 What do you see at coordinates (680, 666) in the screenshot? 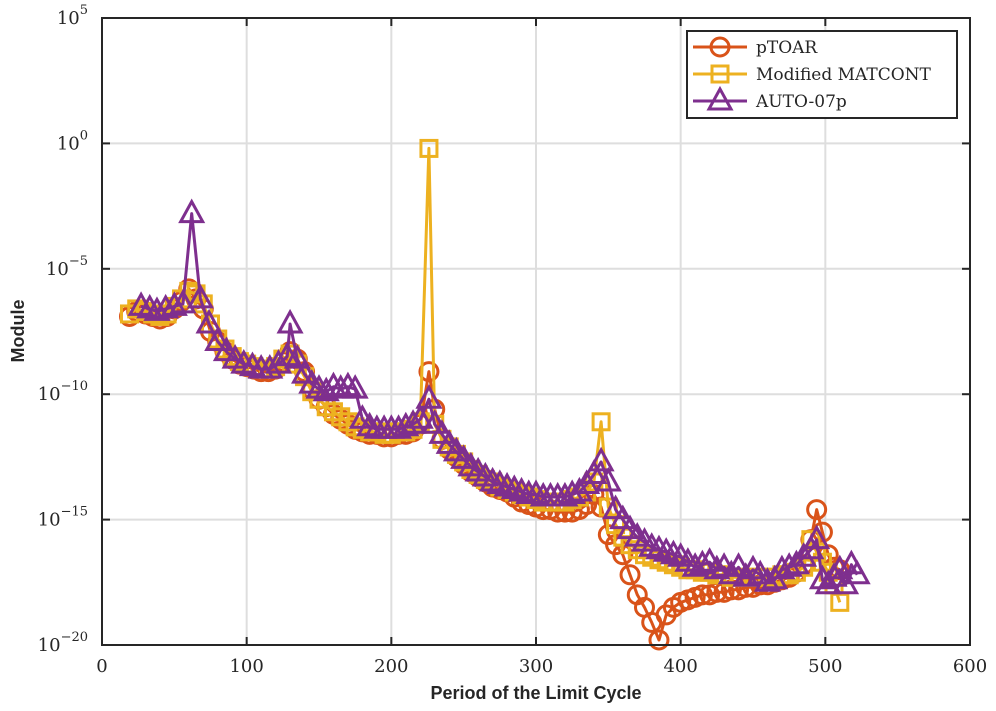
I see `x-tick-label: 400` at bounding box center [680, 666].